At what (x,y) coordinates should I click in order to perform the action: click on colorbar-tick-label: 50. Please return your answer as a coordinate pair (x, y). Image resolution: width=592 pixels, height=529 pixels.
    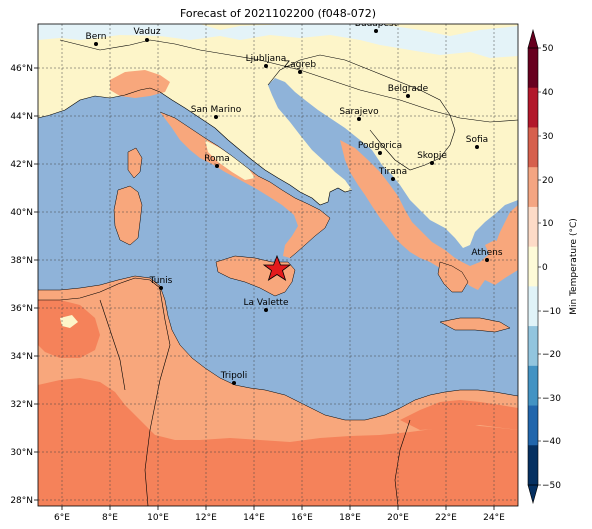
    Looking at the image, I should click on (548, 49).